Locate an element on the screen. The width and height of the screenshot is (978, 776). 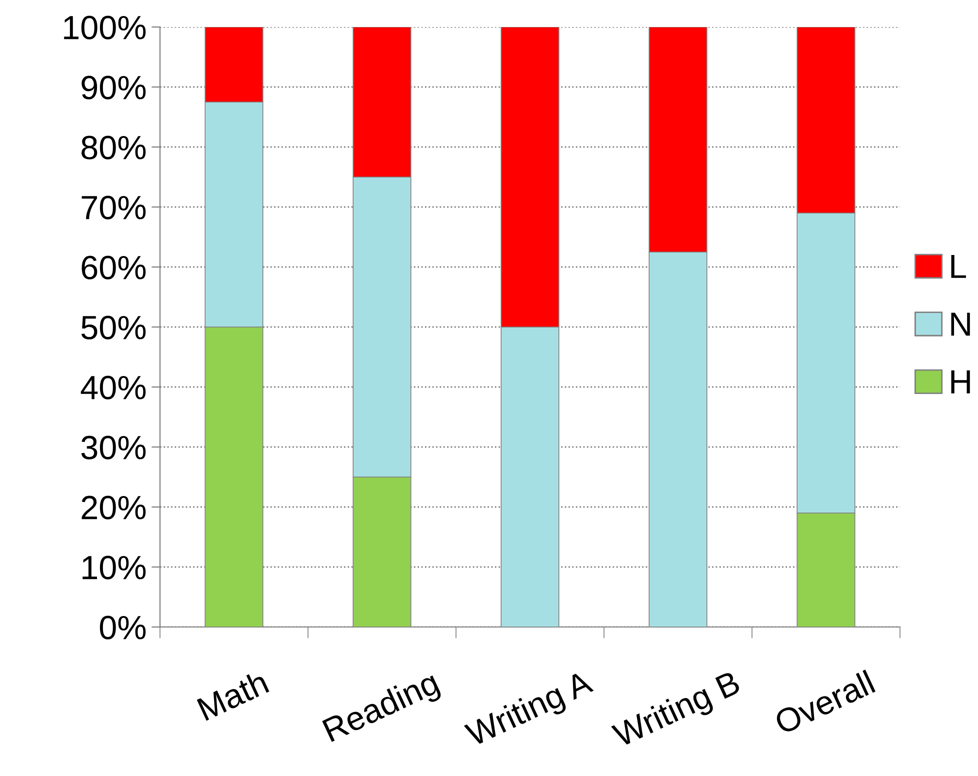
y-tick-label: 70% is located at coordinates (114, 208).